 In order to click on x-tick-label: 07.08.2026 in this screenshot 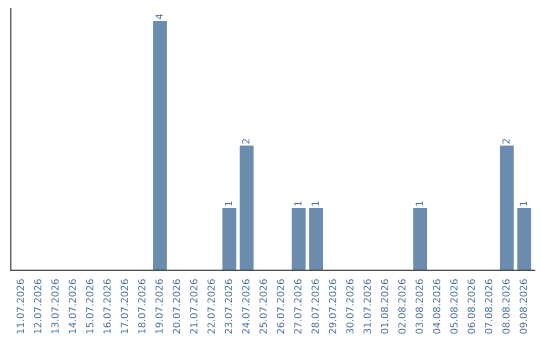, I will do `click(488, 306)`.